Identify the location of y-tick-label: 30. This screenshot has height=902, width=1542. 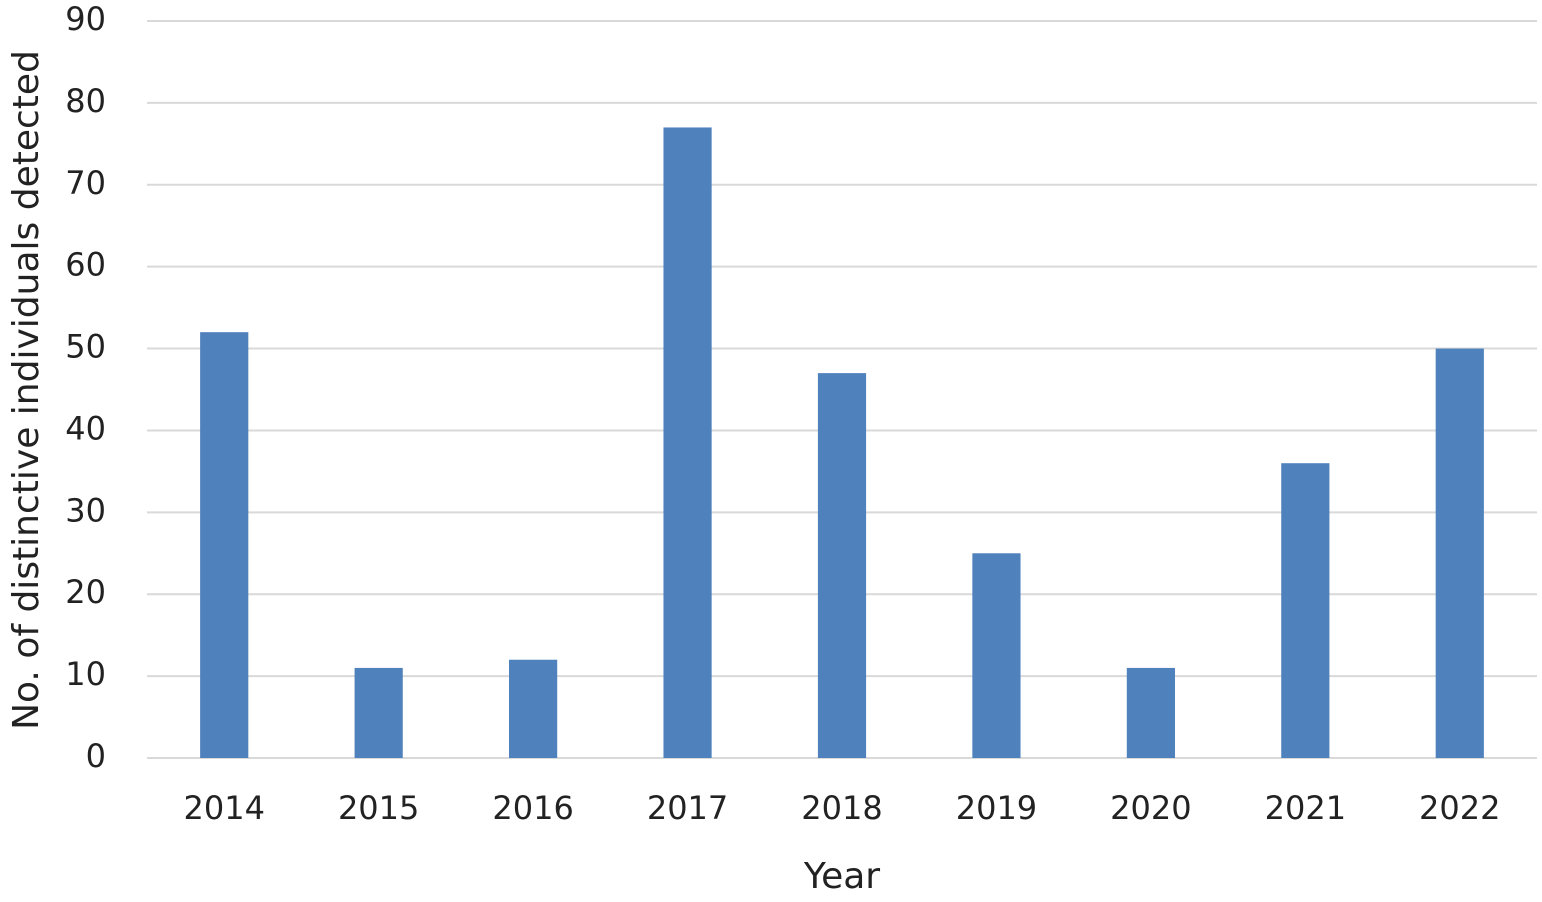
(85, 510).